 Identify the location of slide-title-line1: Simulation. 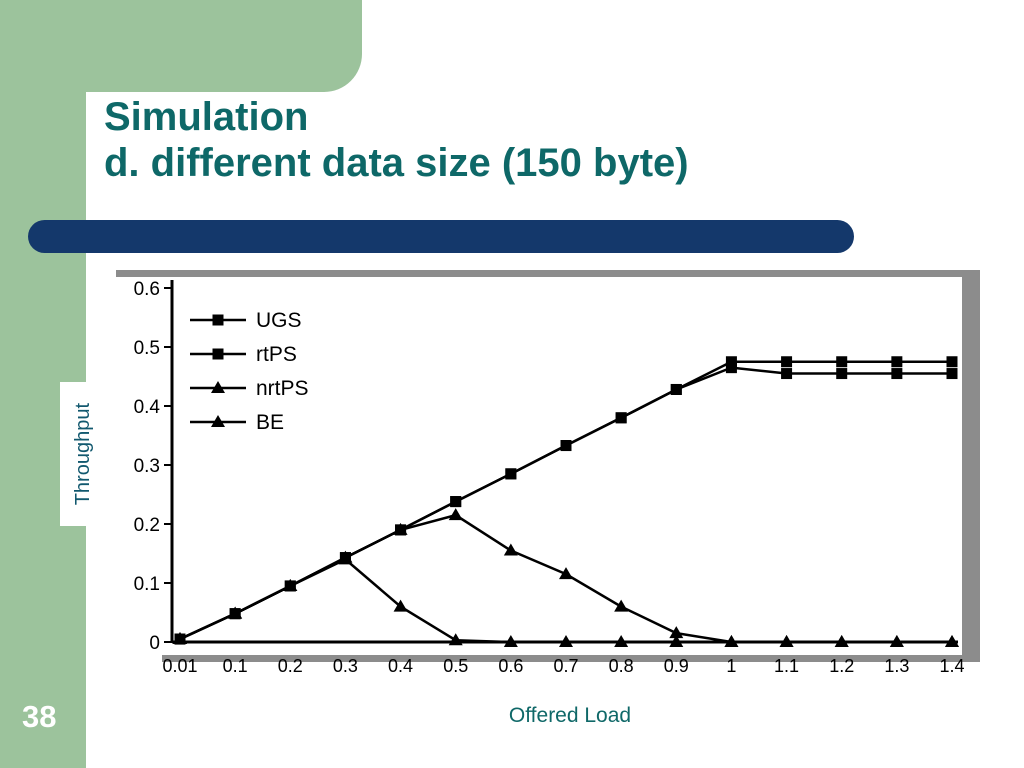
(206, 117).